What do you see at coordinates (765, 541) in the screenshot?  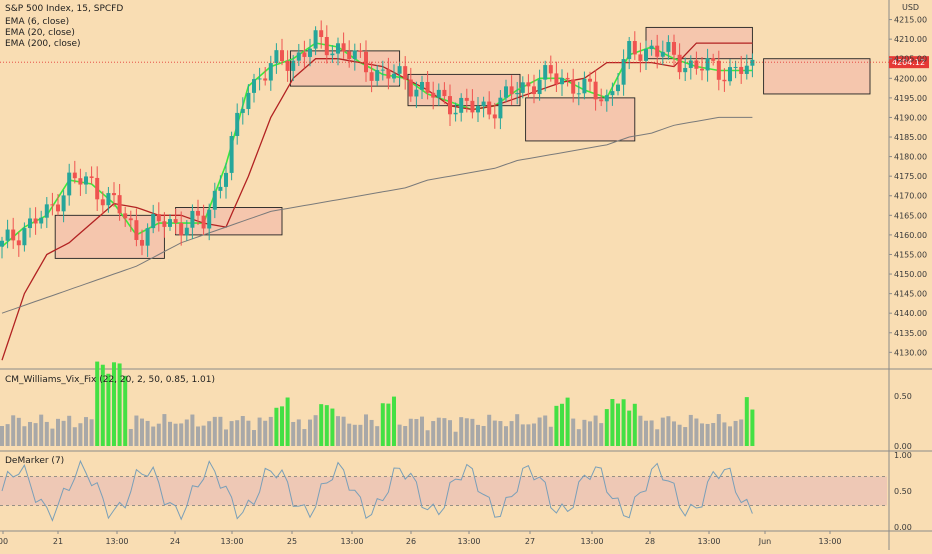 I see `time-tick-label: Jun` at bounding box center [765, 541].